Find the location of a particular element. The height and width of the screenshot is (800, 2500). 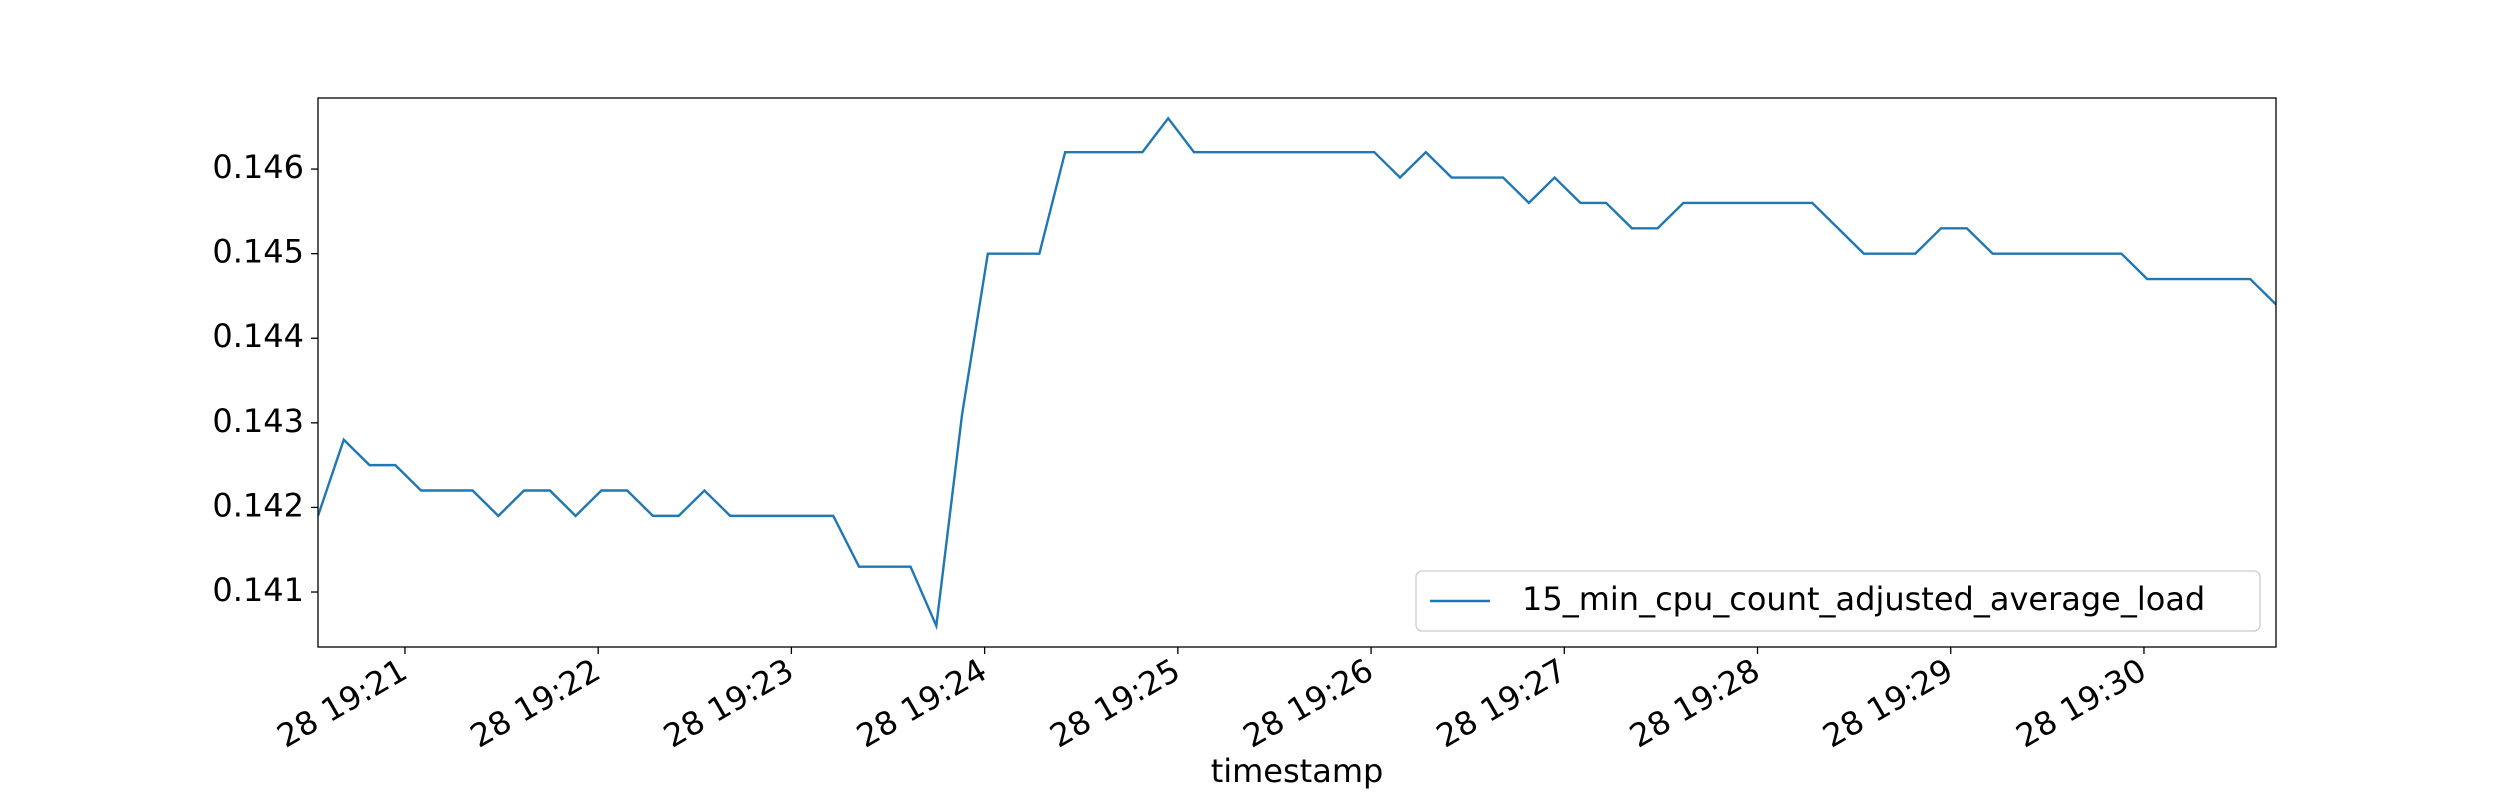

x-tick-label: 28 19:30 is located at coordinates (2081, 703).